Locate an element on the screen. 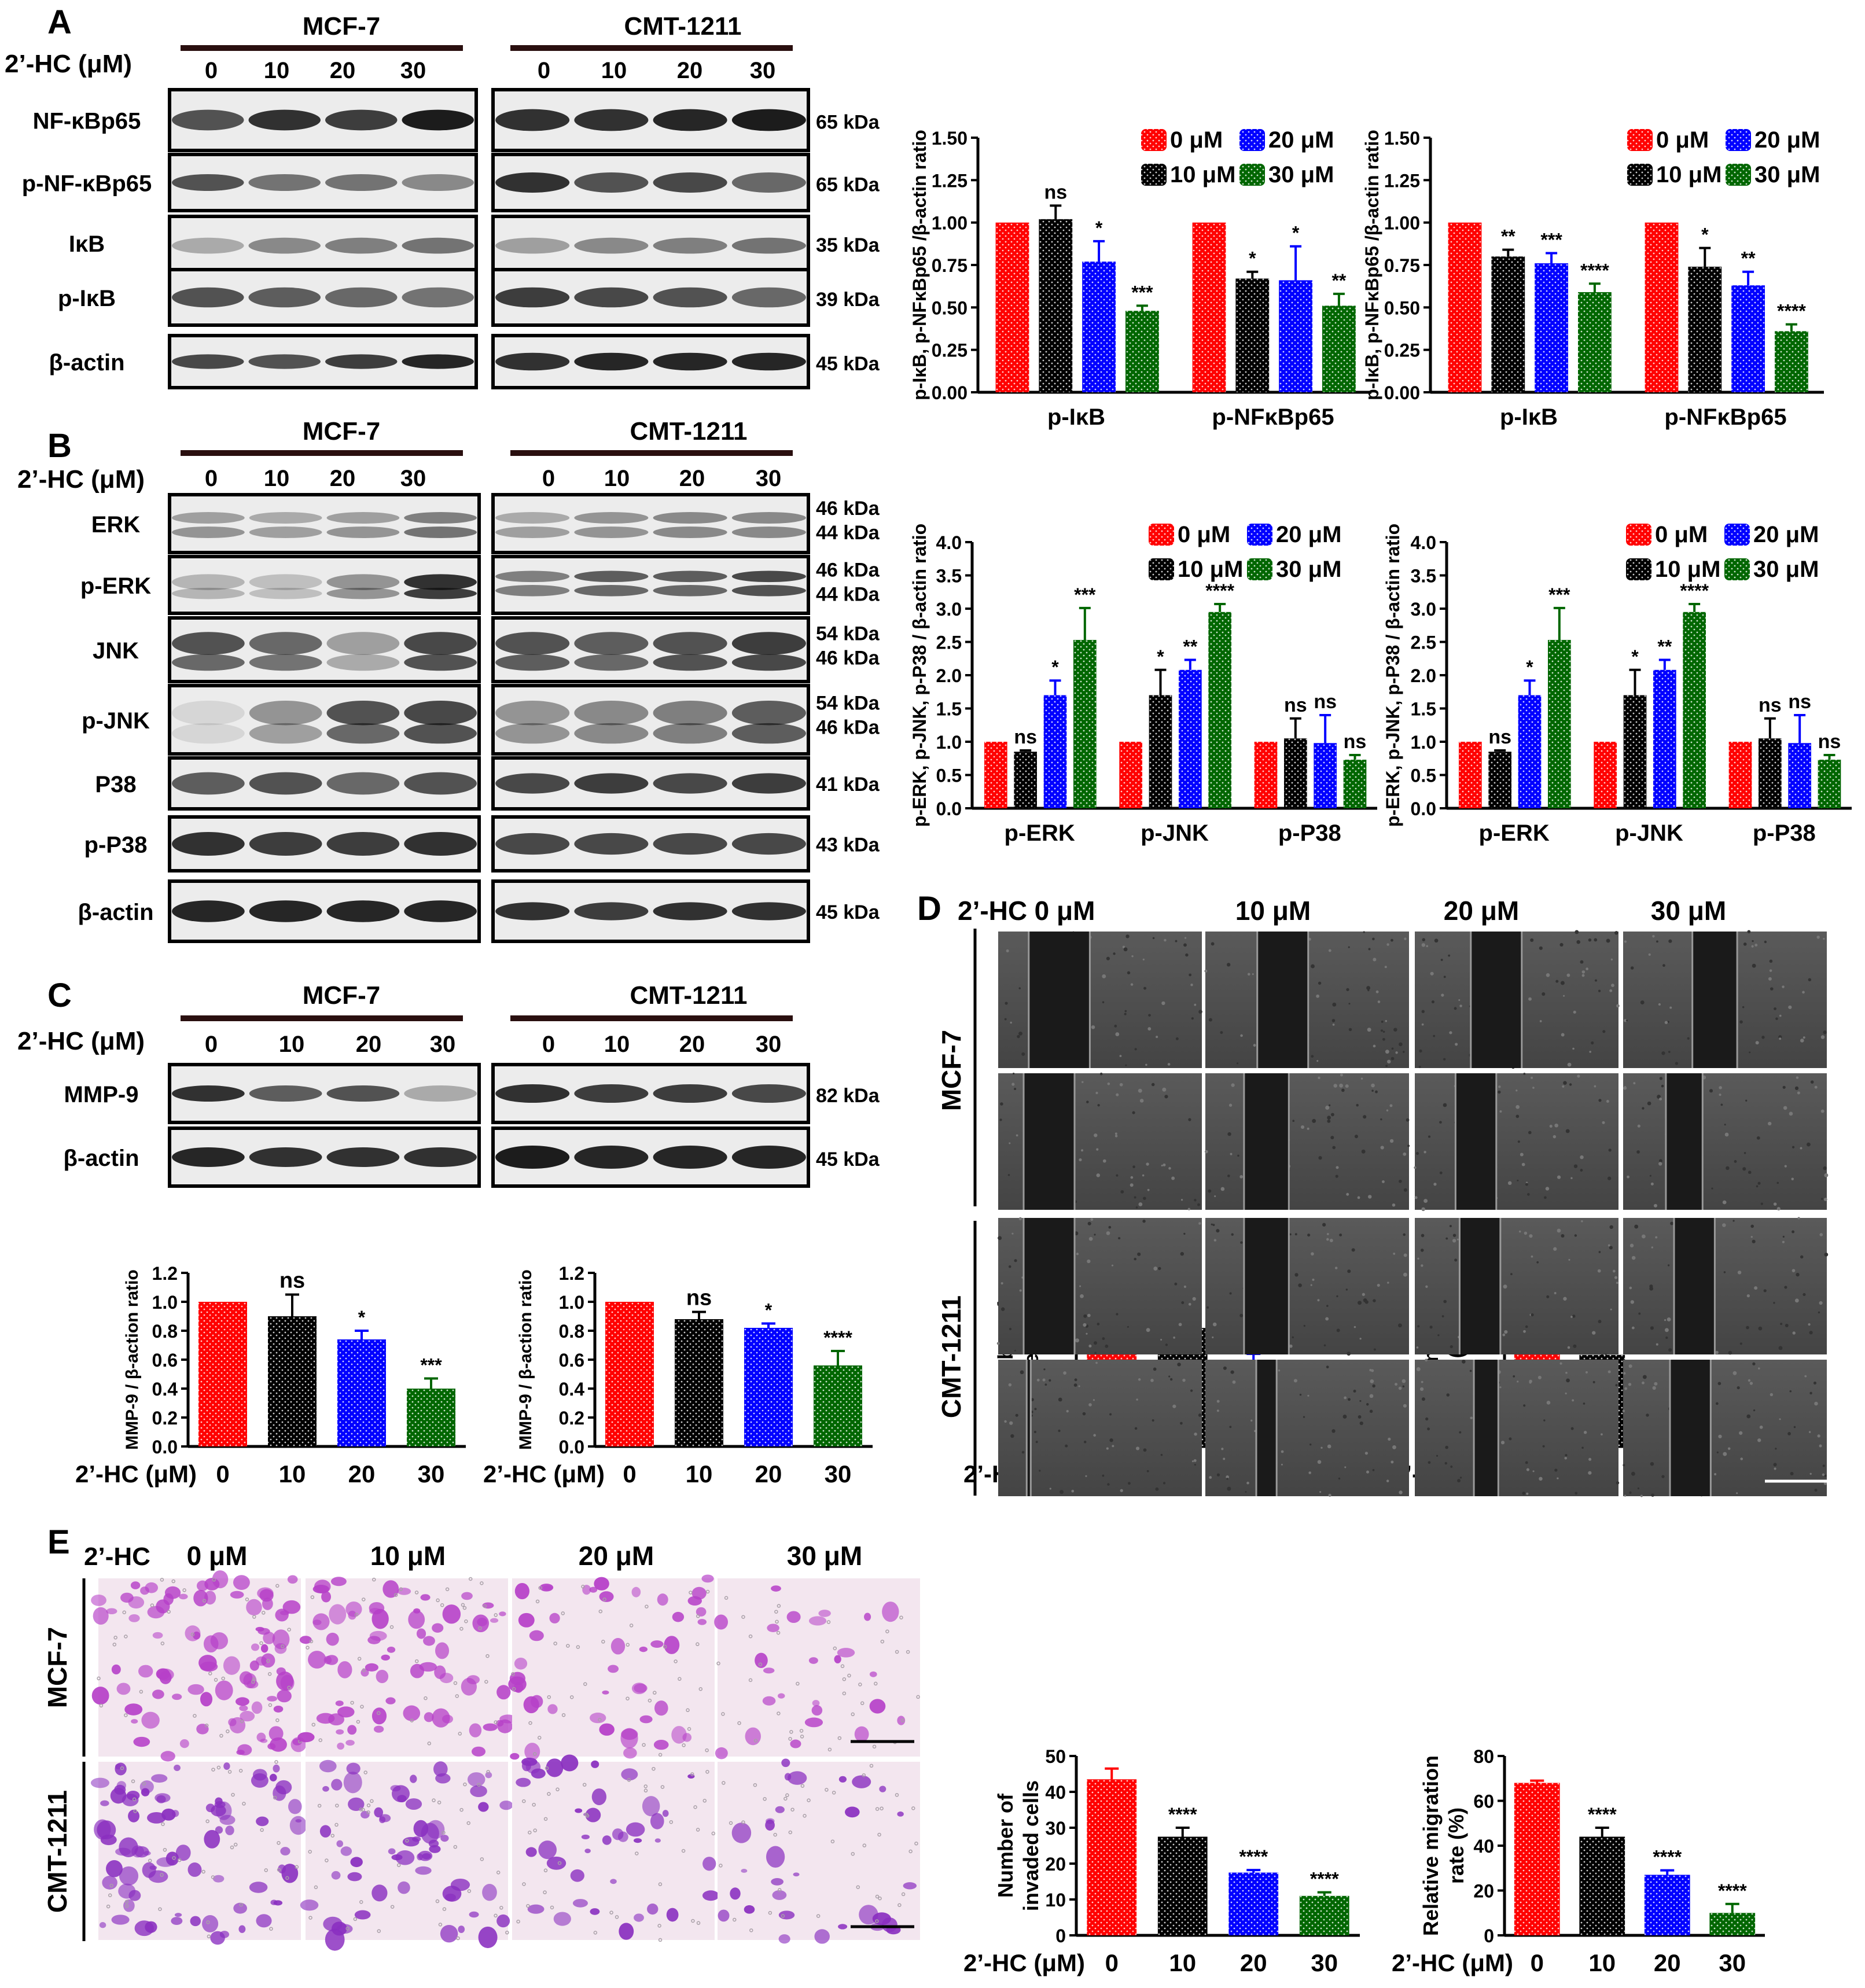  x-axis-label: 2’-HC (μM) is located at coordinates (544, 1474).